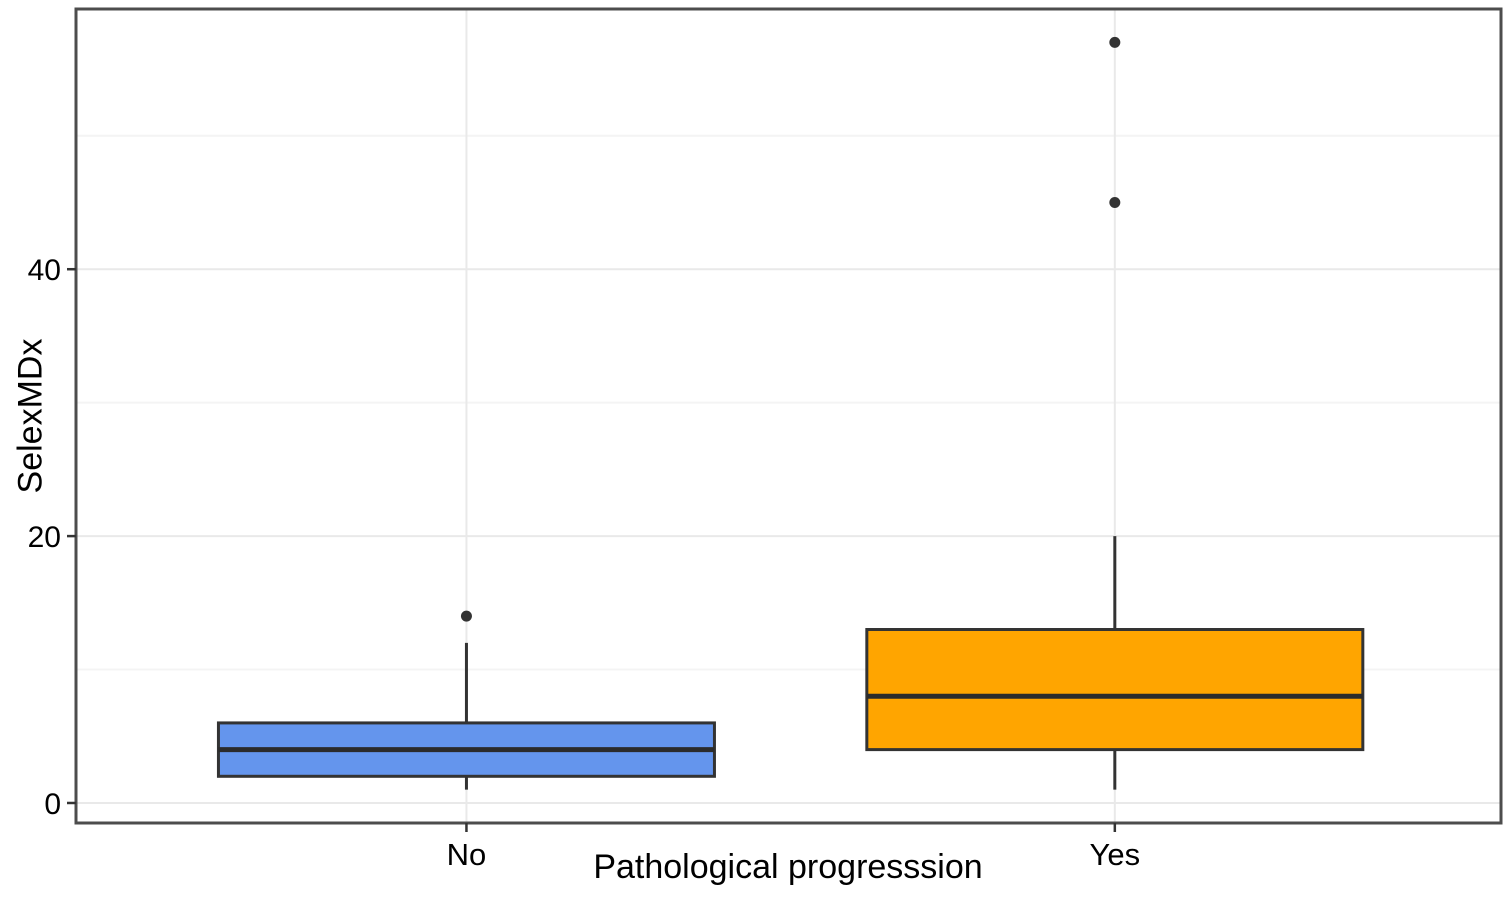 The image size is (1508, 899). I want to click on y-tick-label: 40, so click(44, 270).